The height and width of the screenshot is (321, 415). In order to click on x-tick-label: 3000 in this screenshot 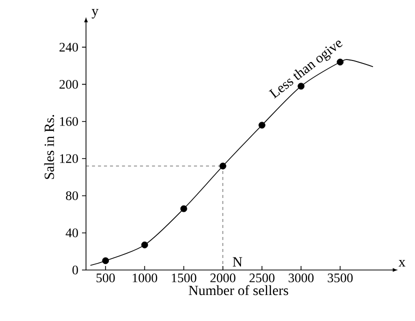, I will do `click(301, 278)`.